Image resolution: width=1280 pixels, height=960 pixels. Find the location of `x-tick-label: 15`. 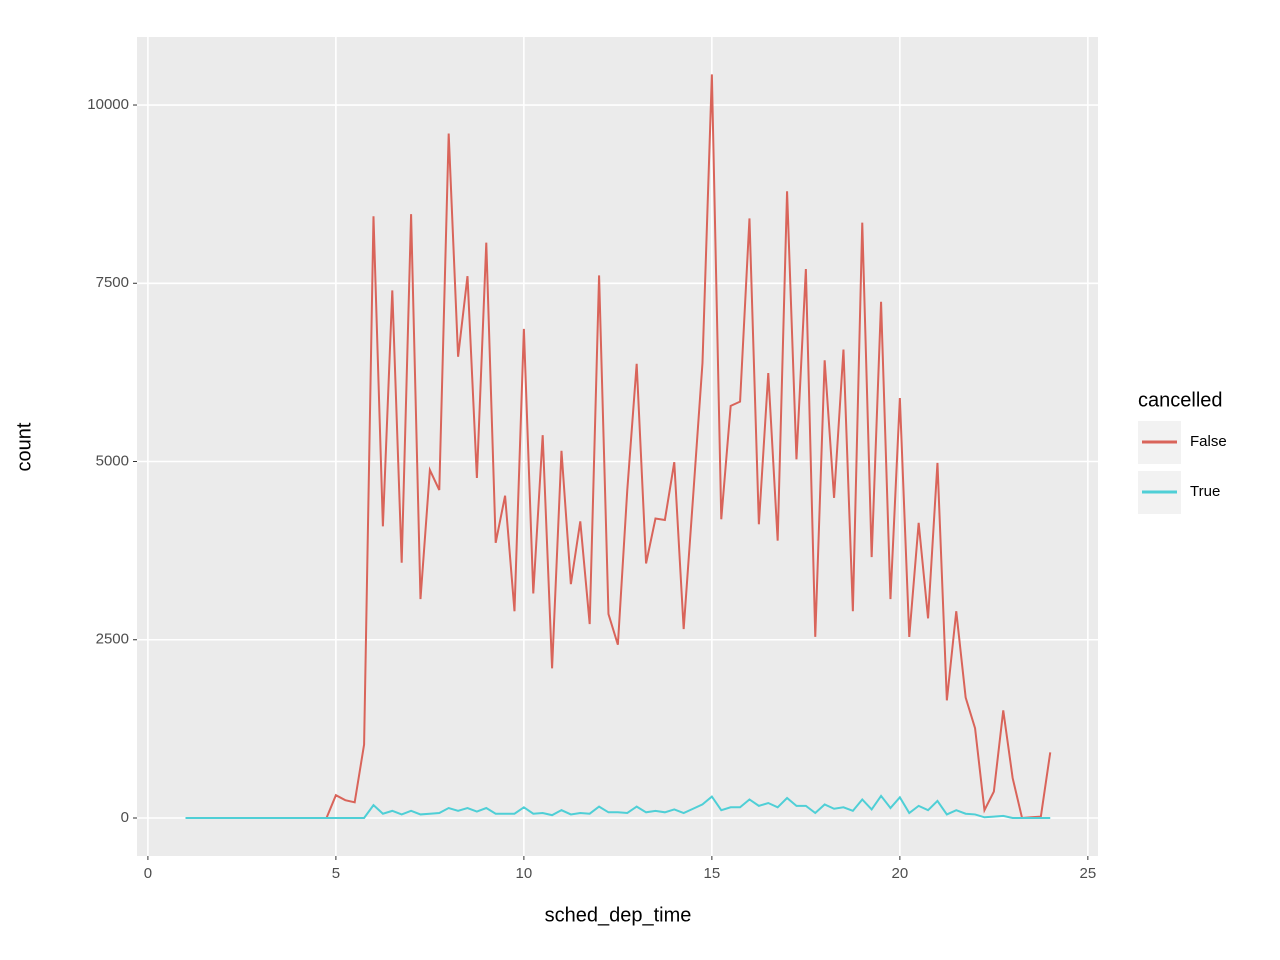

x-tick-label: 15 is located at coordinates (712, 873).